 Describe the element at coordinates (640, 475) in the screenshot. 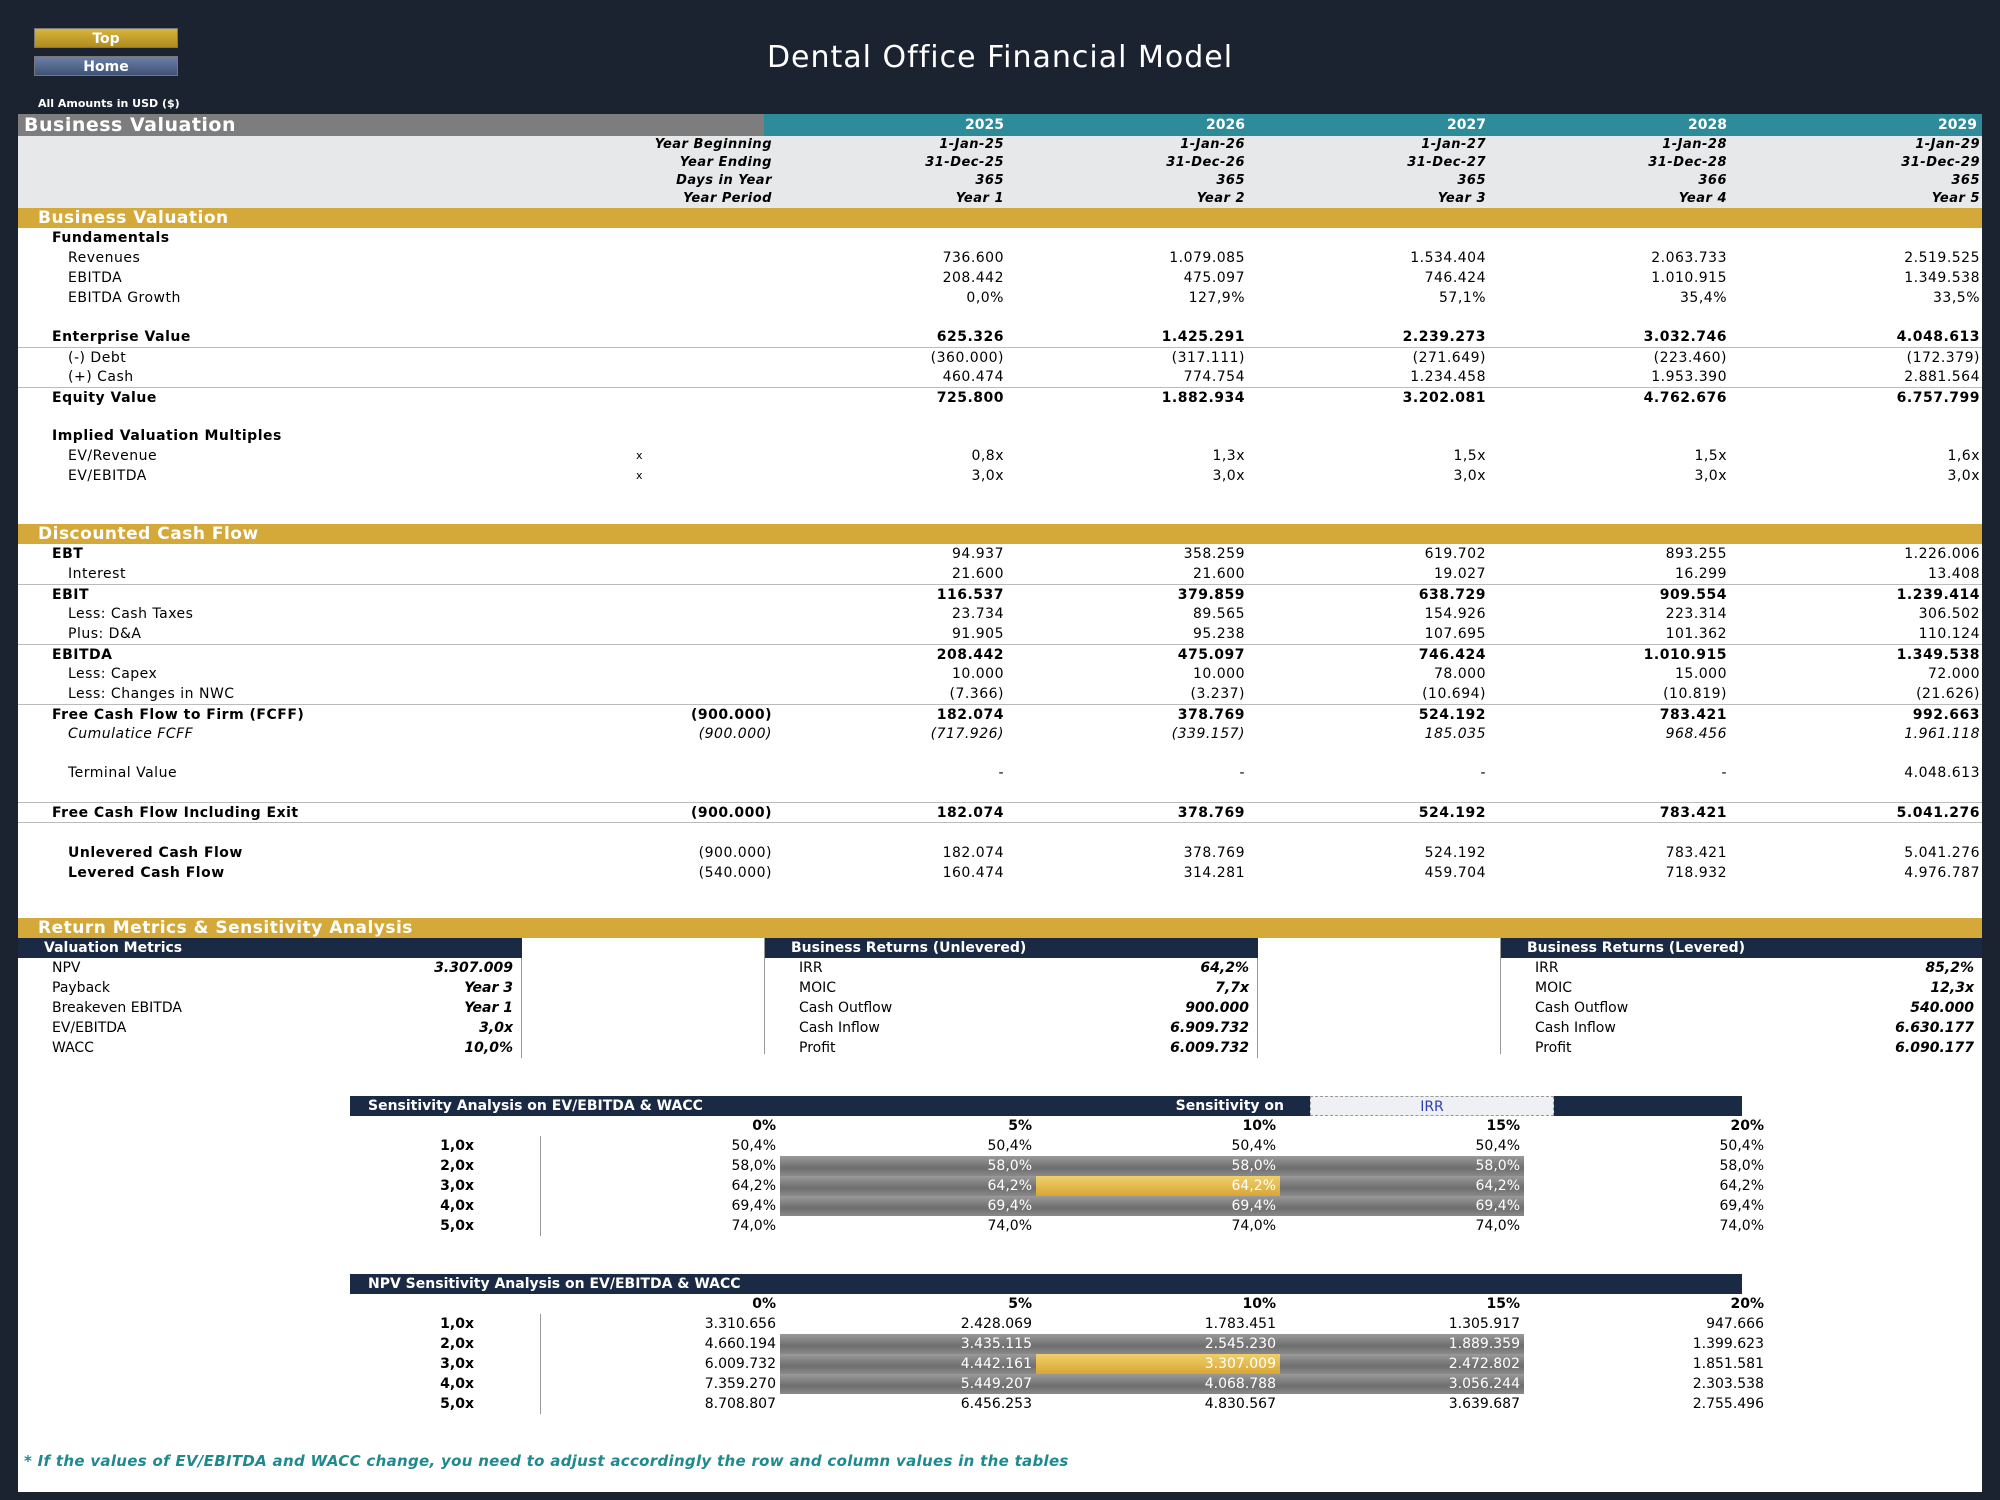

I see `unit-marker: x` at that location.